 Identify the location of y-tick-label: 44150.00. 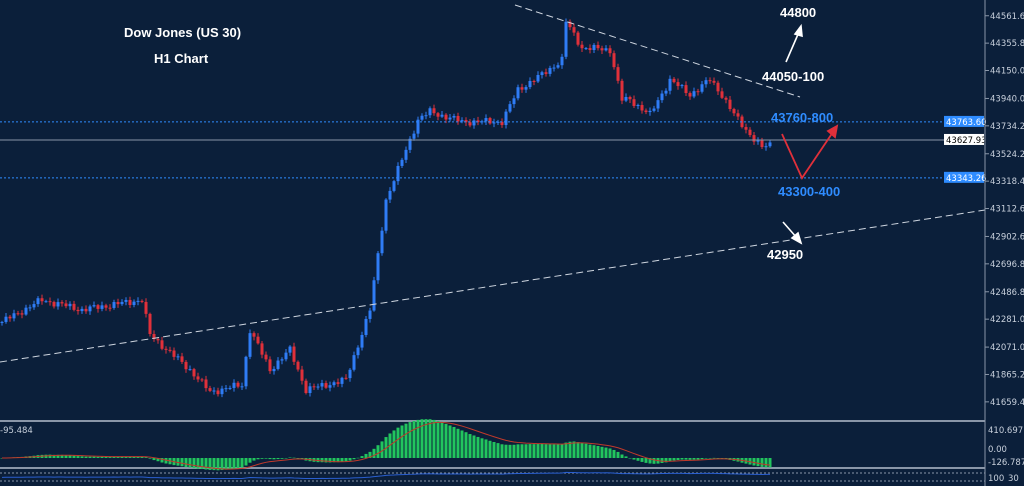
(1007, 72).